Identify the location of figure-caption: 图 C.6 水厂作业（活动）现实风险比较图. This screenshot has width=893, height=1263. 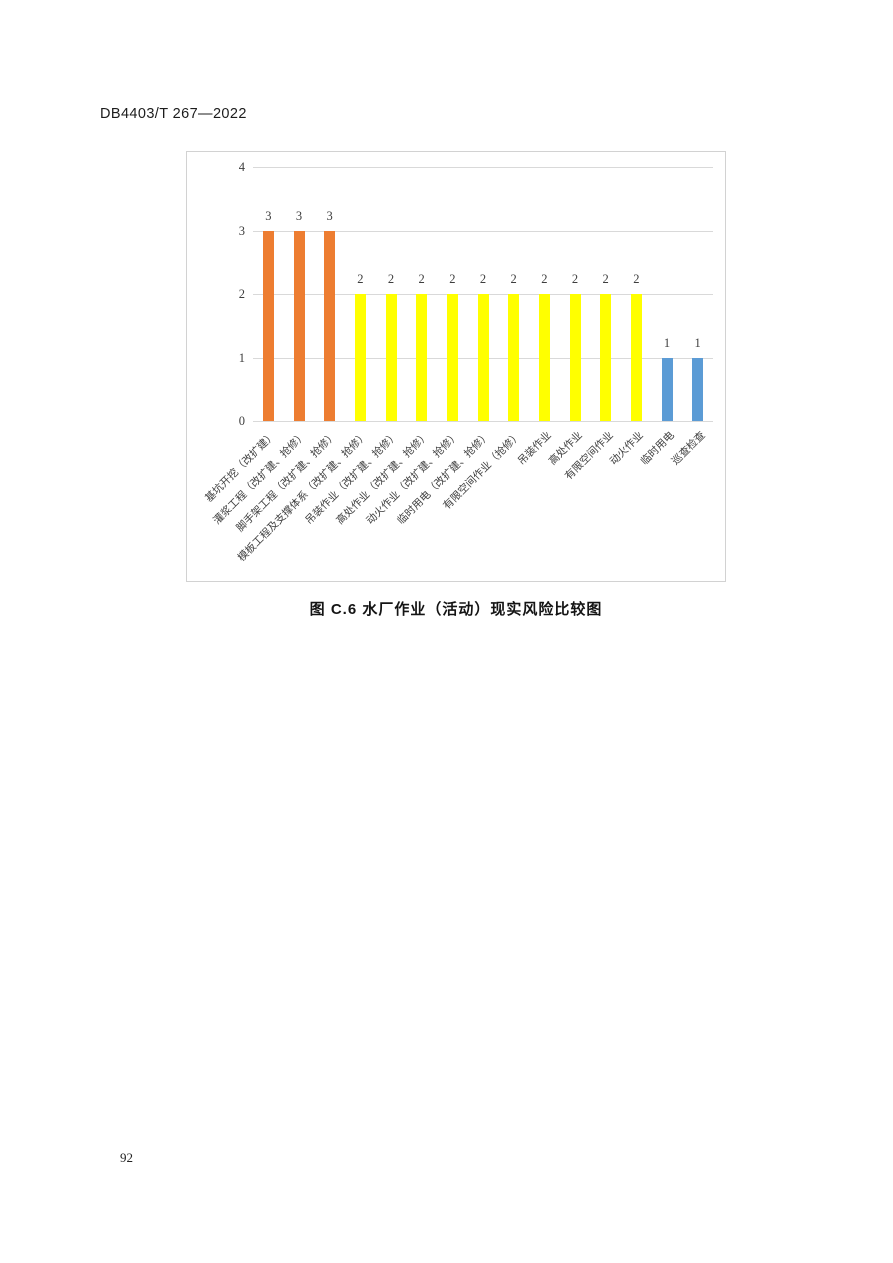
(456, 609).